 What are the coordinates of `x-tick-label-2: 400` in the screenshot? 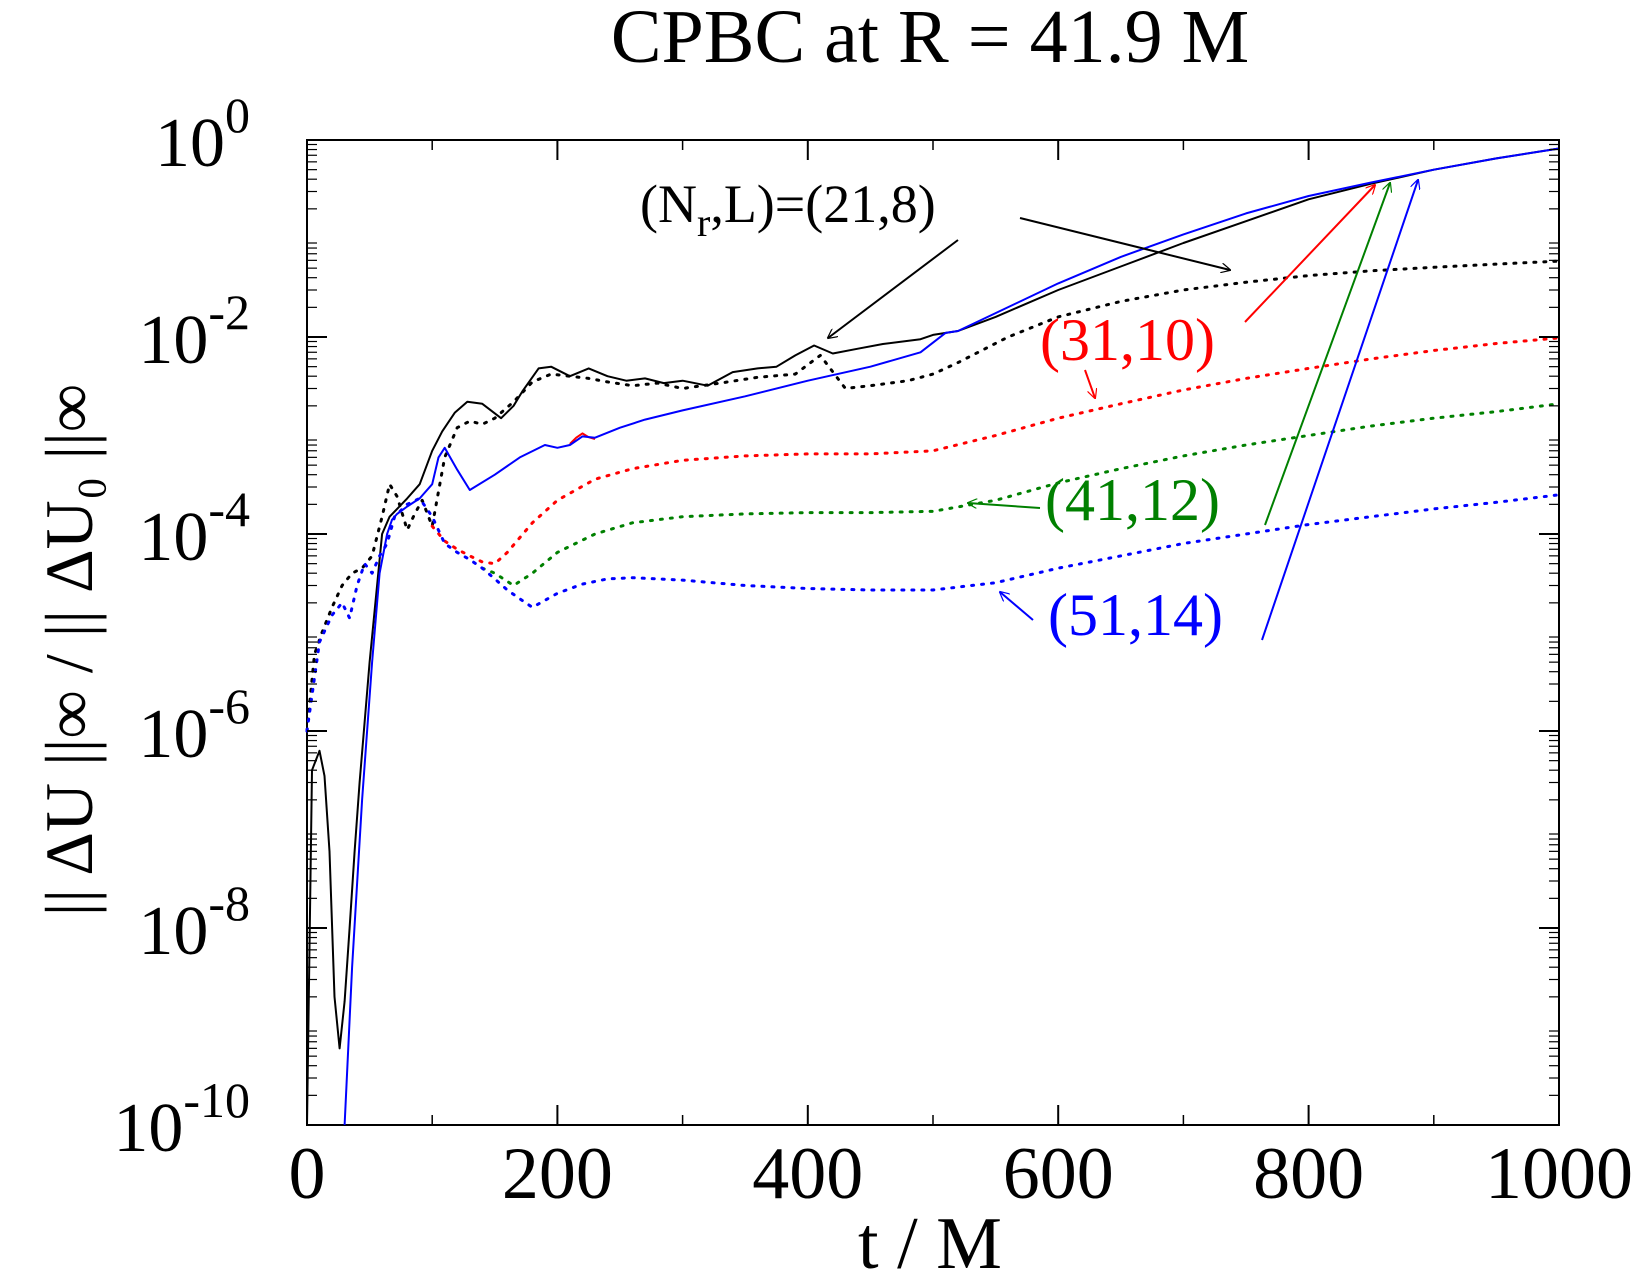 It's located at (807, 1174).